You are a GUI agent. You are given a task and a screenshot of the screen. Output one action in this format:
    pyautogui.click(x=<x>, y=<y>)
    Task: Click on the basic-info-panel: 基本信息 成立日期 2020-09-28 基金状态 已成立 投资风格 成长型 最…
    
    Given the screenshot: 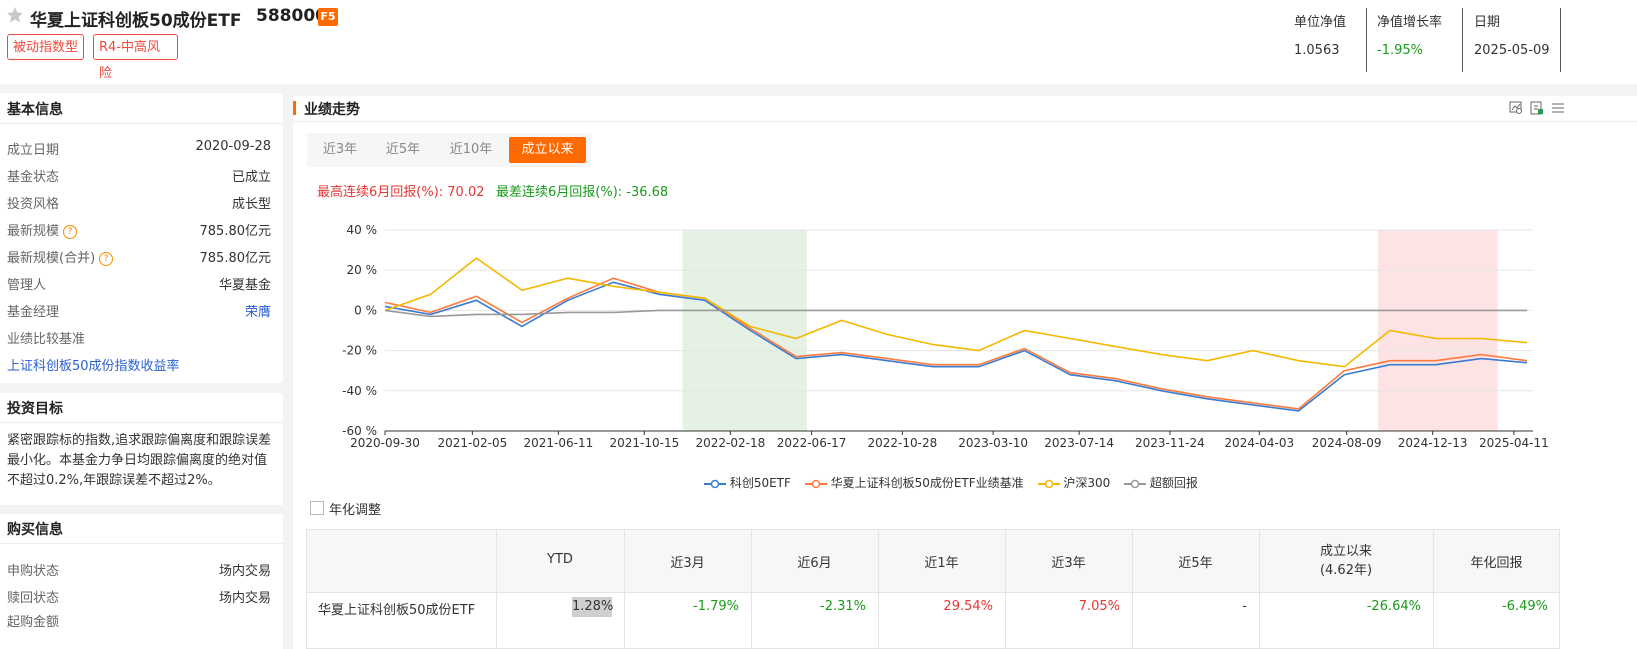 What is the action you would take?
    pyautogui.click(x=141, y=238)
    